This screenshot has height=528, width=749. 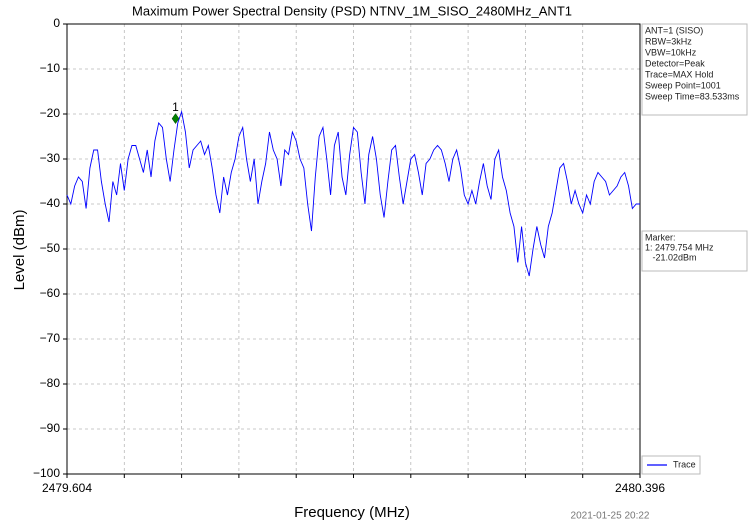 I want to click on info-text: Sweep Time=83.533ms, so click(x=692, y=96).